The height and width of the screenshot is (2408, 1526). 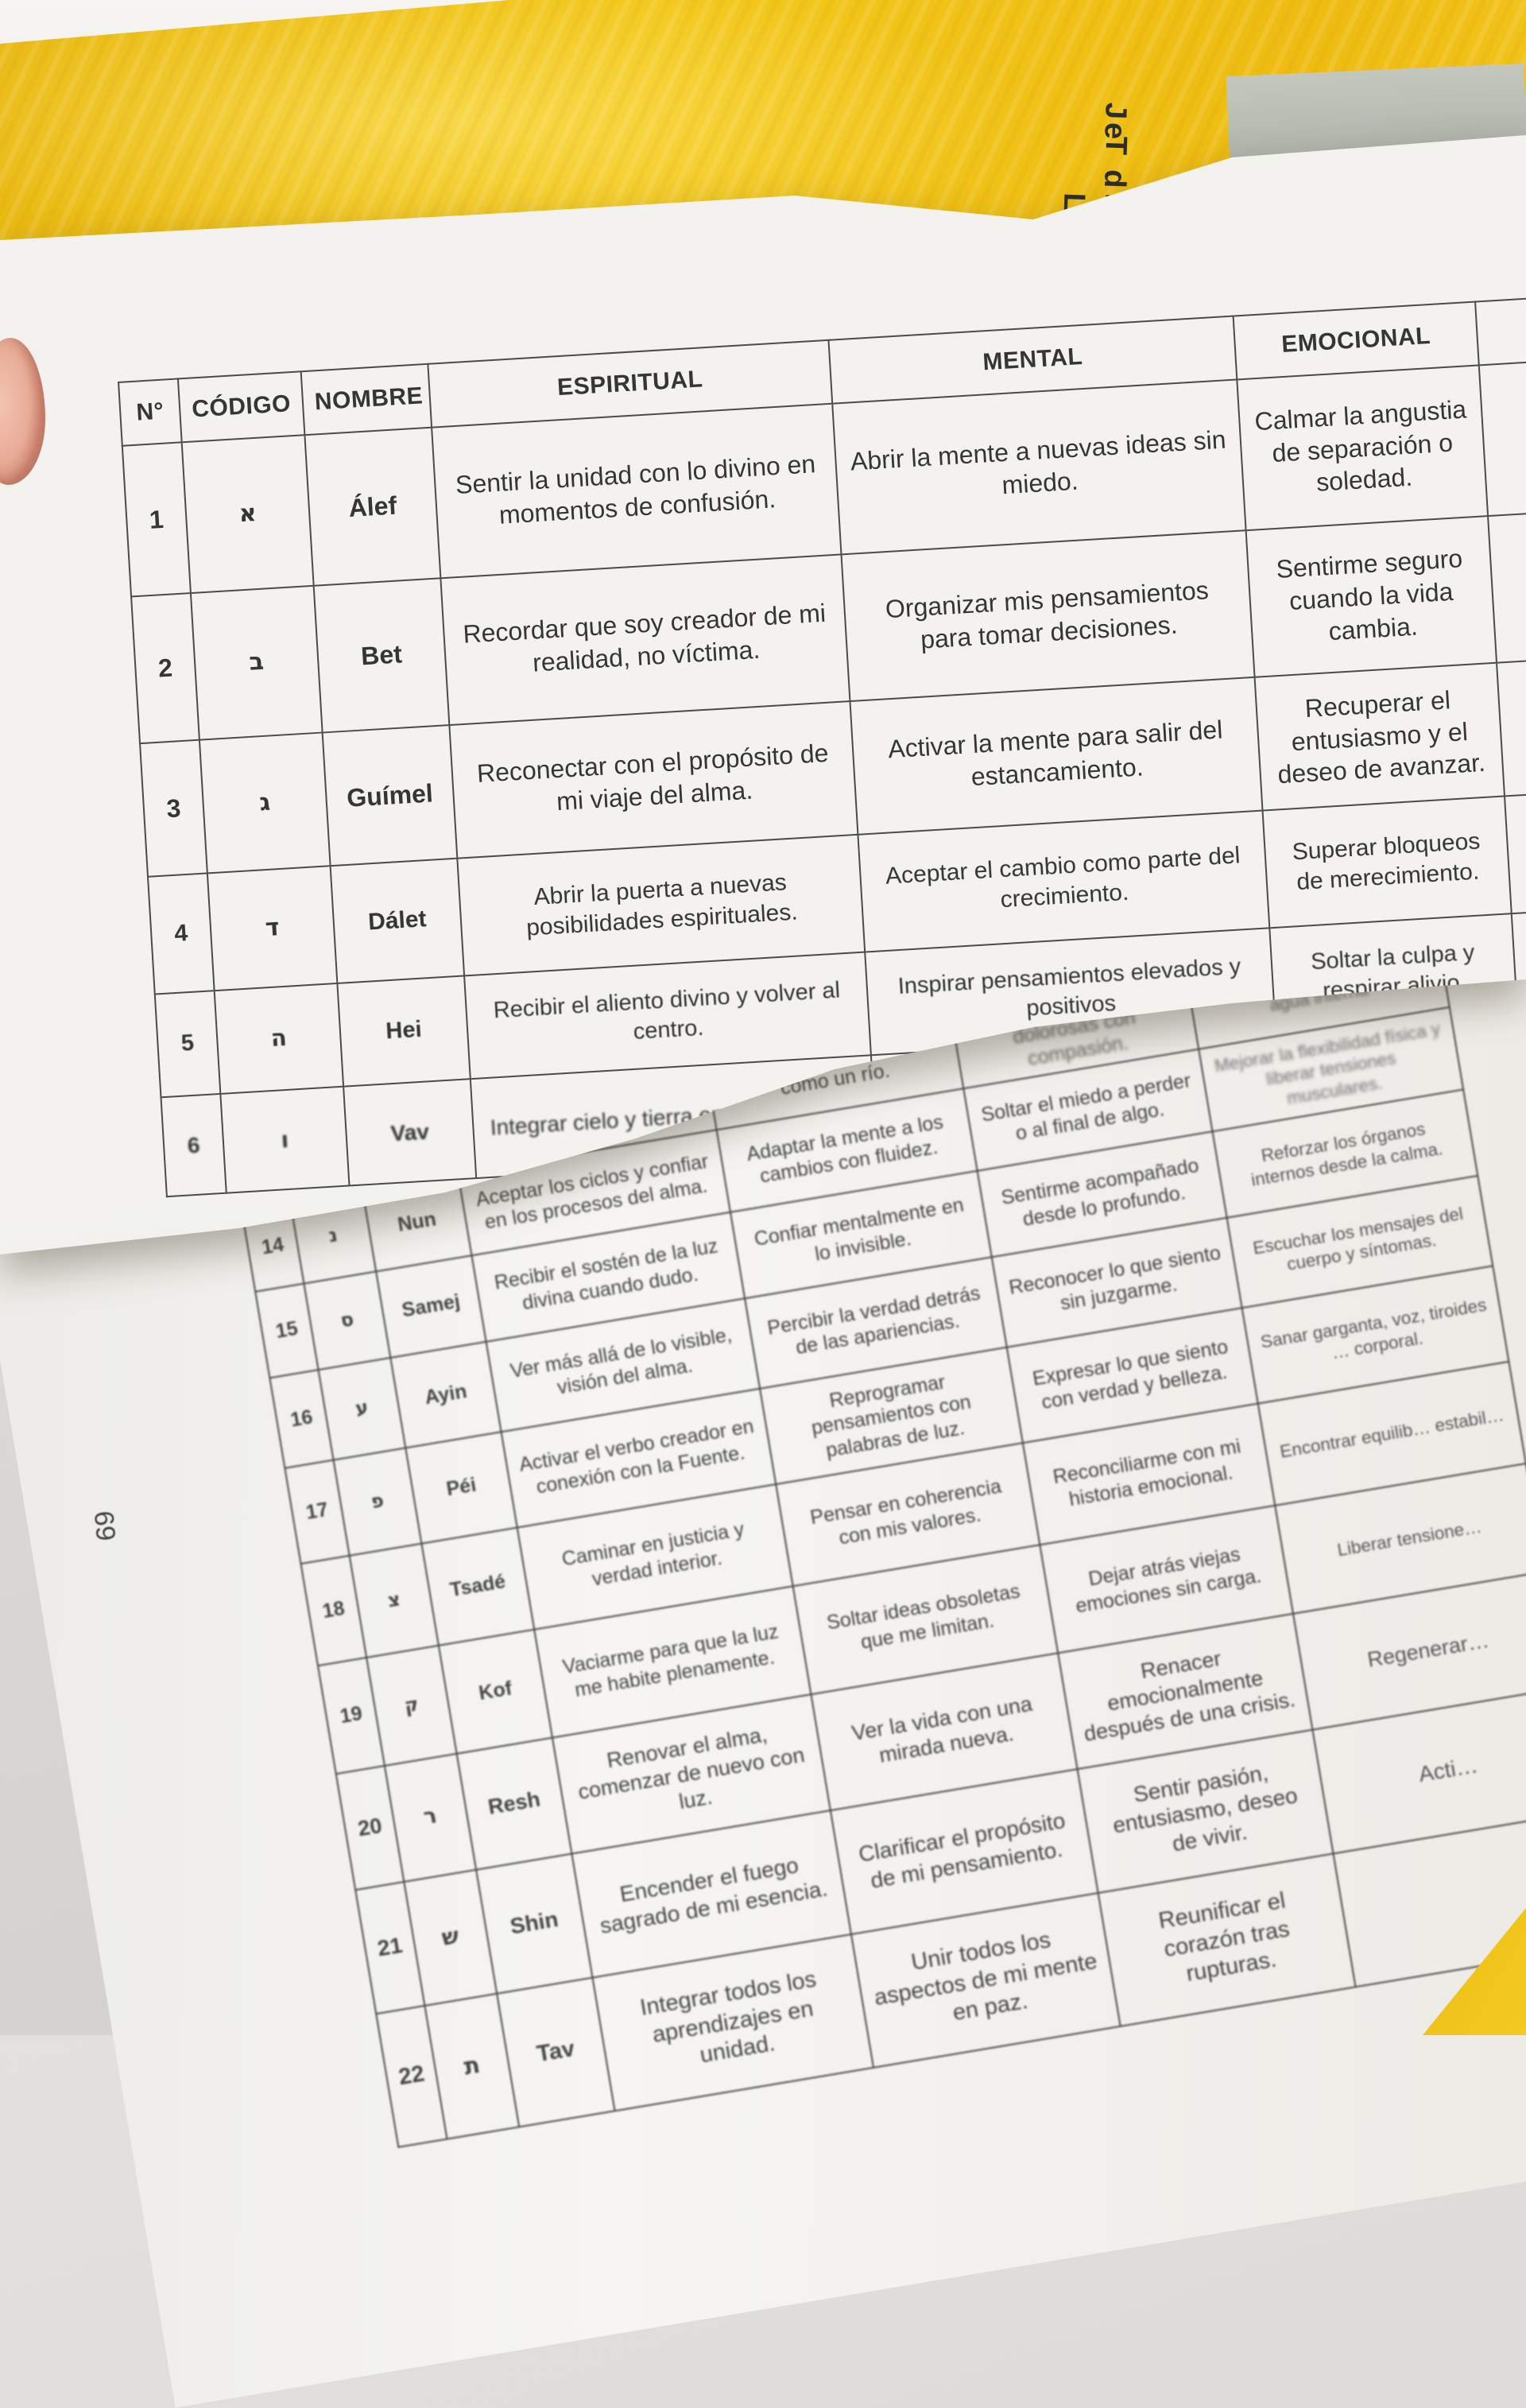 I want to click on header-fisico-cut, so click(x=1500, y=327).